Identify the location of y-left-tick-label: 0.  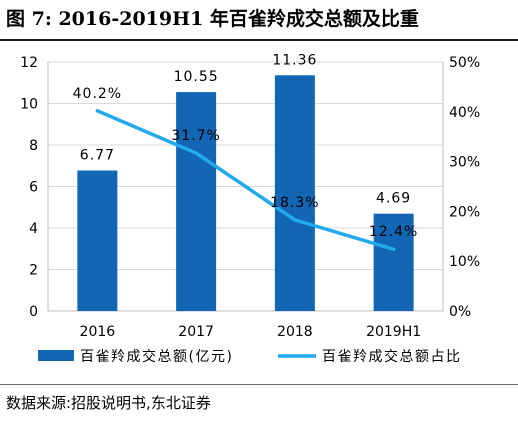
(33, 312).